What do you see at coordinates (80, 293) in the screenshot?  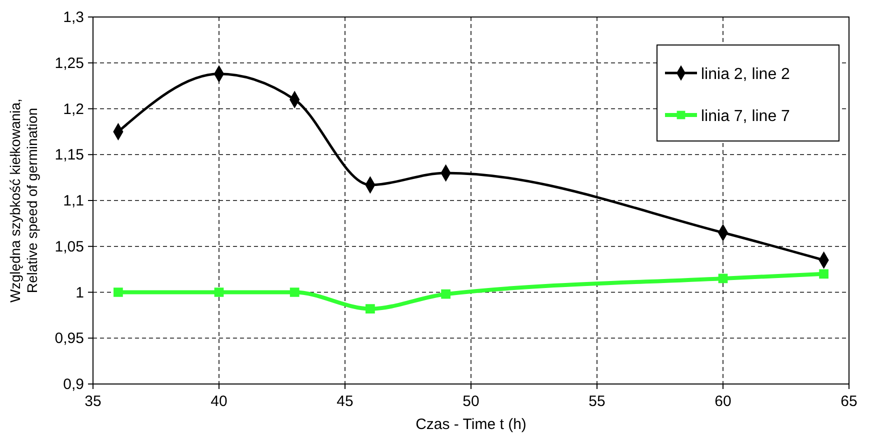 I see `y-tick-label: 1` at bounding box center [80, 293].